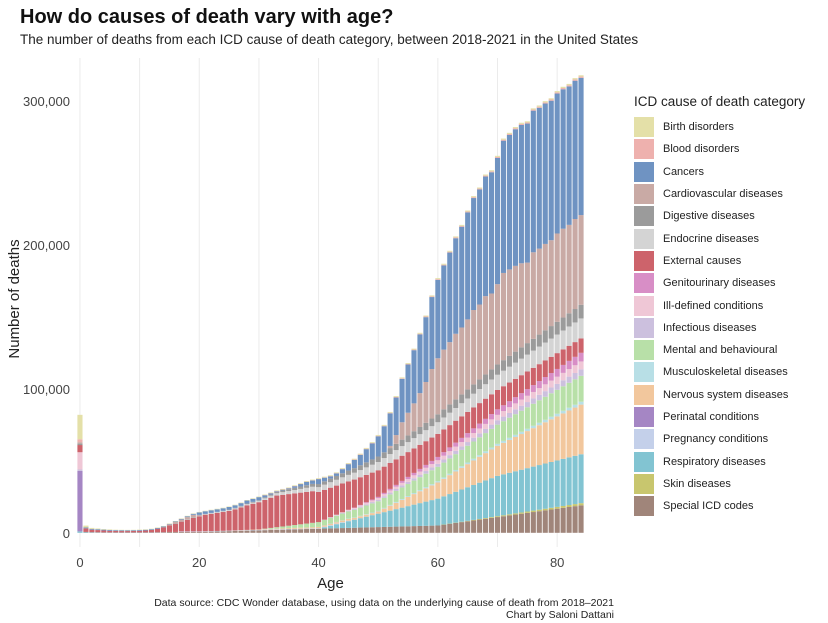 This screenshot has height=623, width=828. I want to click on legend-item: Ill-defined conditions, so click(719, 305).